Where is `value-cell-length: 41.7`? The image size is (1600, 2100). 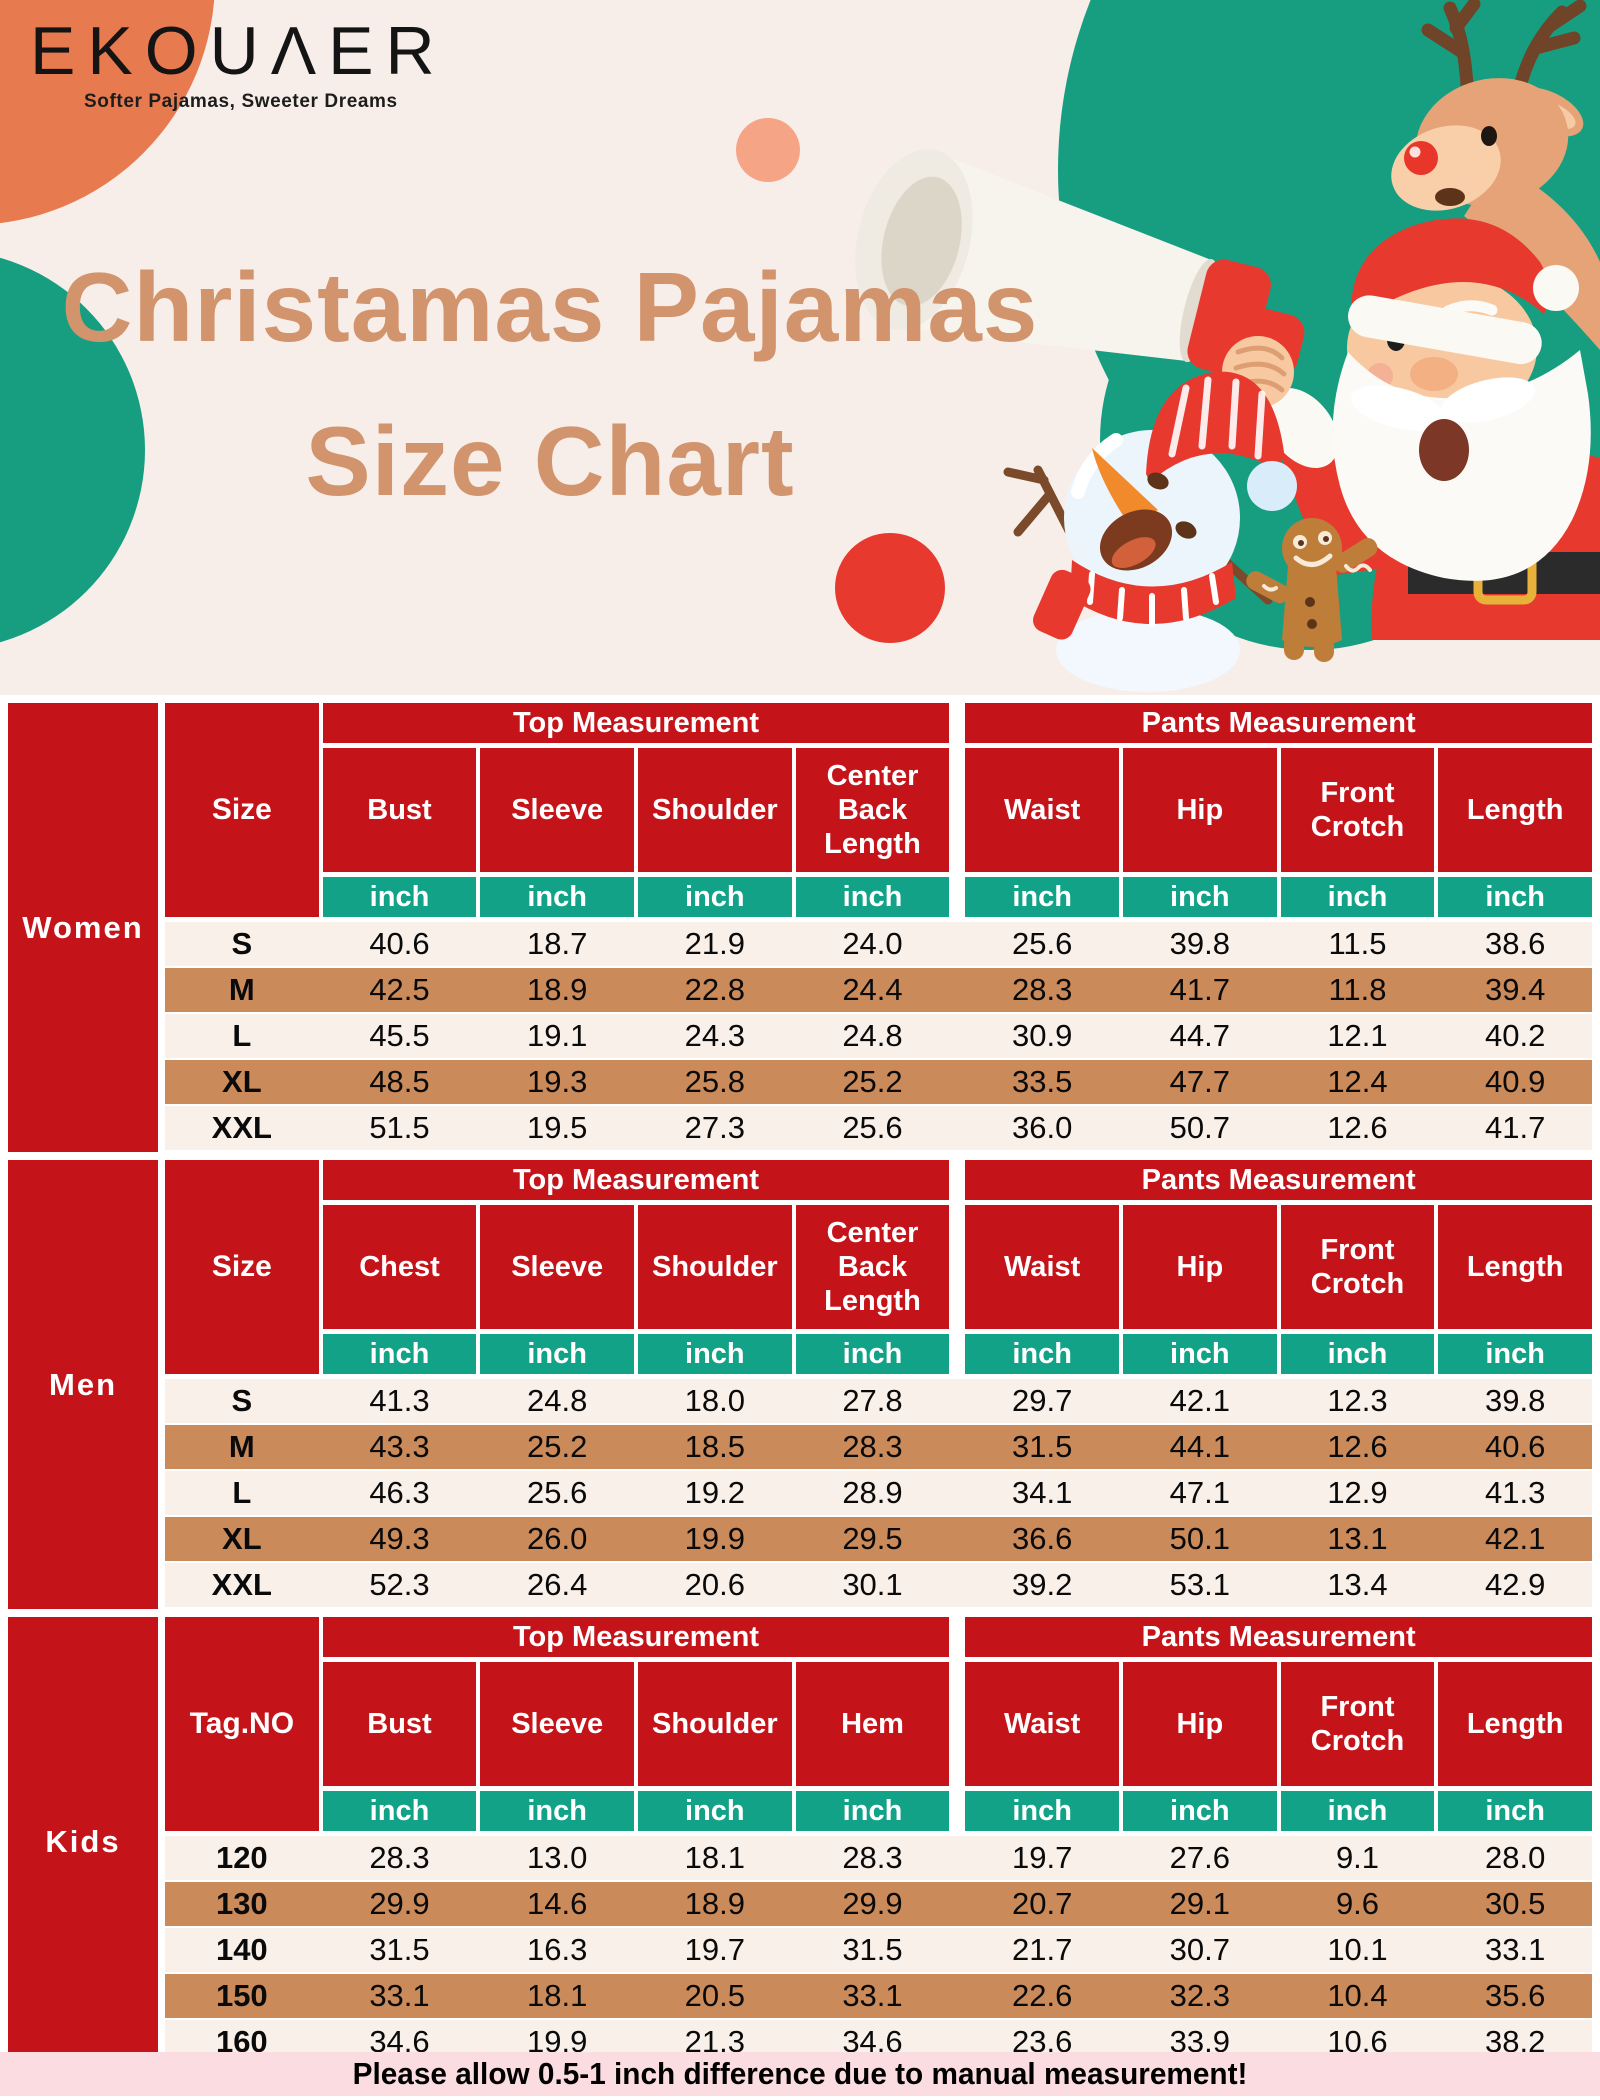 value-cell-length: 41.7 is located at coordinates (1515, 1127).